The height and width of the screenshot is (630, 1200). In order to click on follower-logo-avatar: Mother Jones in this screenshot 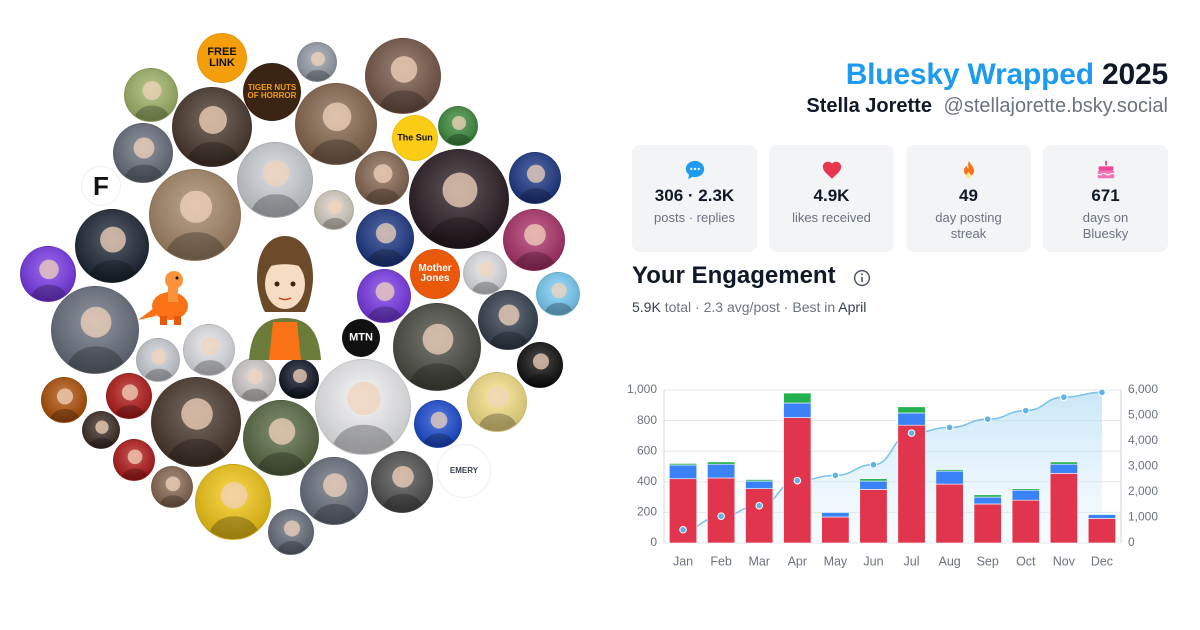, I will do `click(435, 274)`.